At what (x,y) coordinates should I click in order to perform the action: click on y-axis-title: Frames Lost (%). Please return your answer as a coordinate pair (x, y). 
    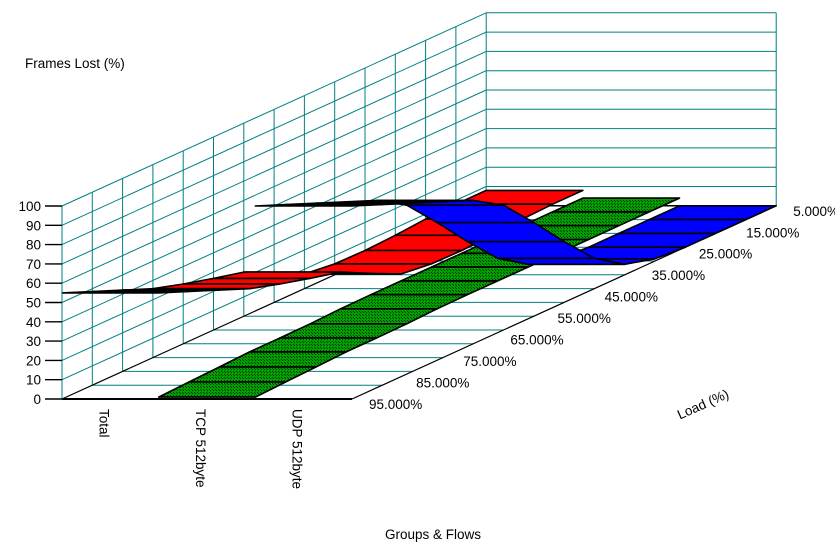
    Looking at the image, I should click on (75, 63).